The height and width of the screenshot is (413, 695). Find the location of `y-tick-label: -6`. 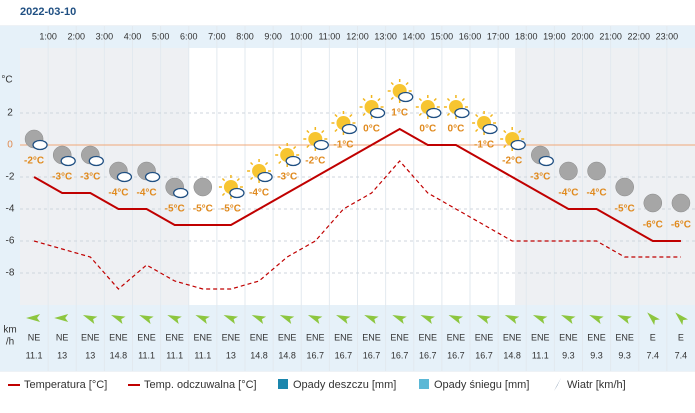

y-tick-label: -6 is located at coordinates (10, 241).